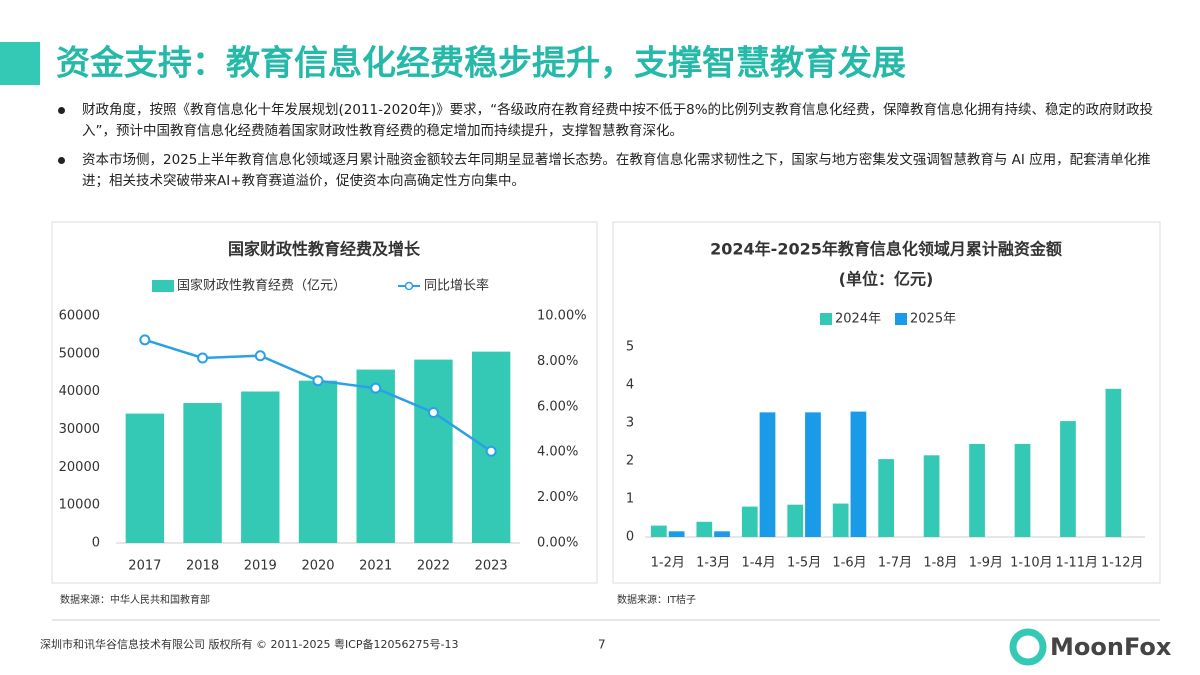  I want to click on y-tick-label: 20000, so click(79, 467).